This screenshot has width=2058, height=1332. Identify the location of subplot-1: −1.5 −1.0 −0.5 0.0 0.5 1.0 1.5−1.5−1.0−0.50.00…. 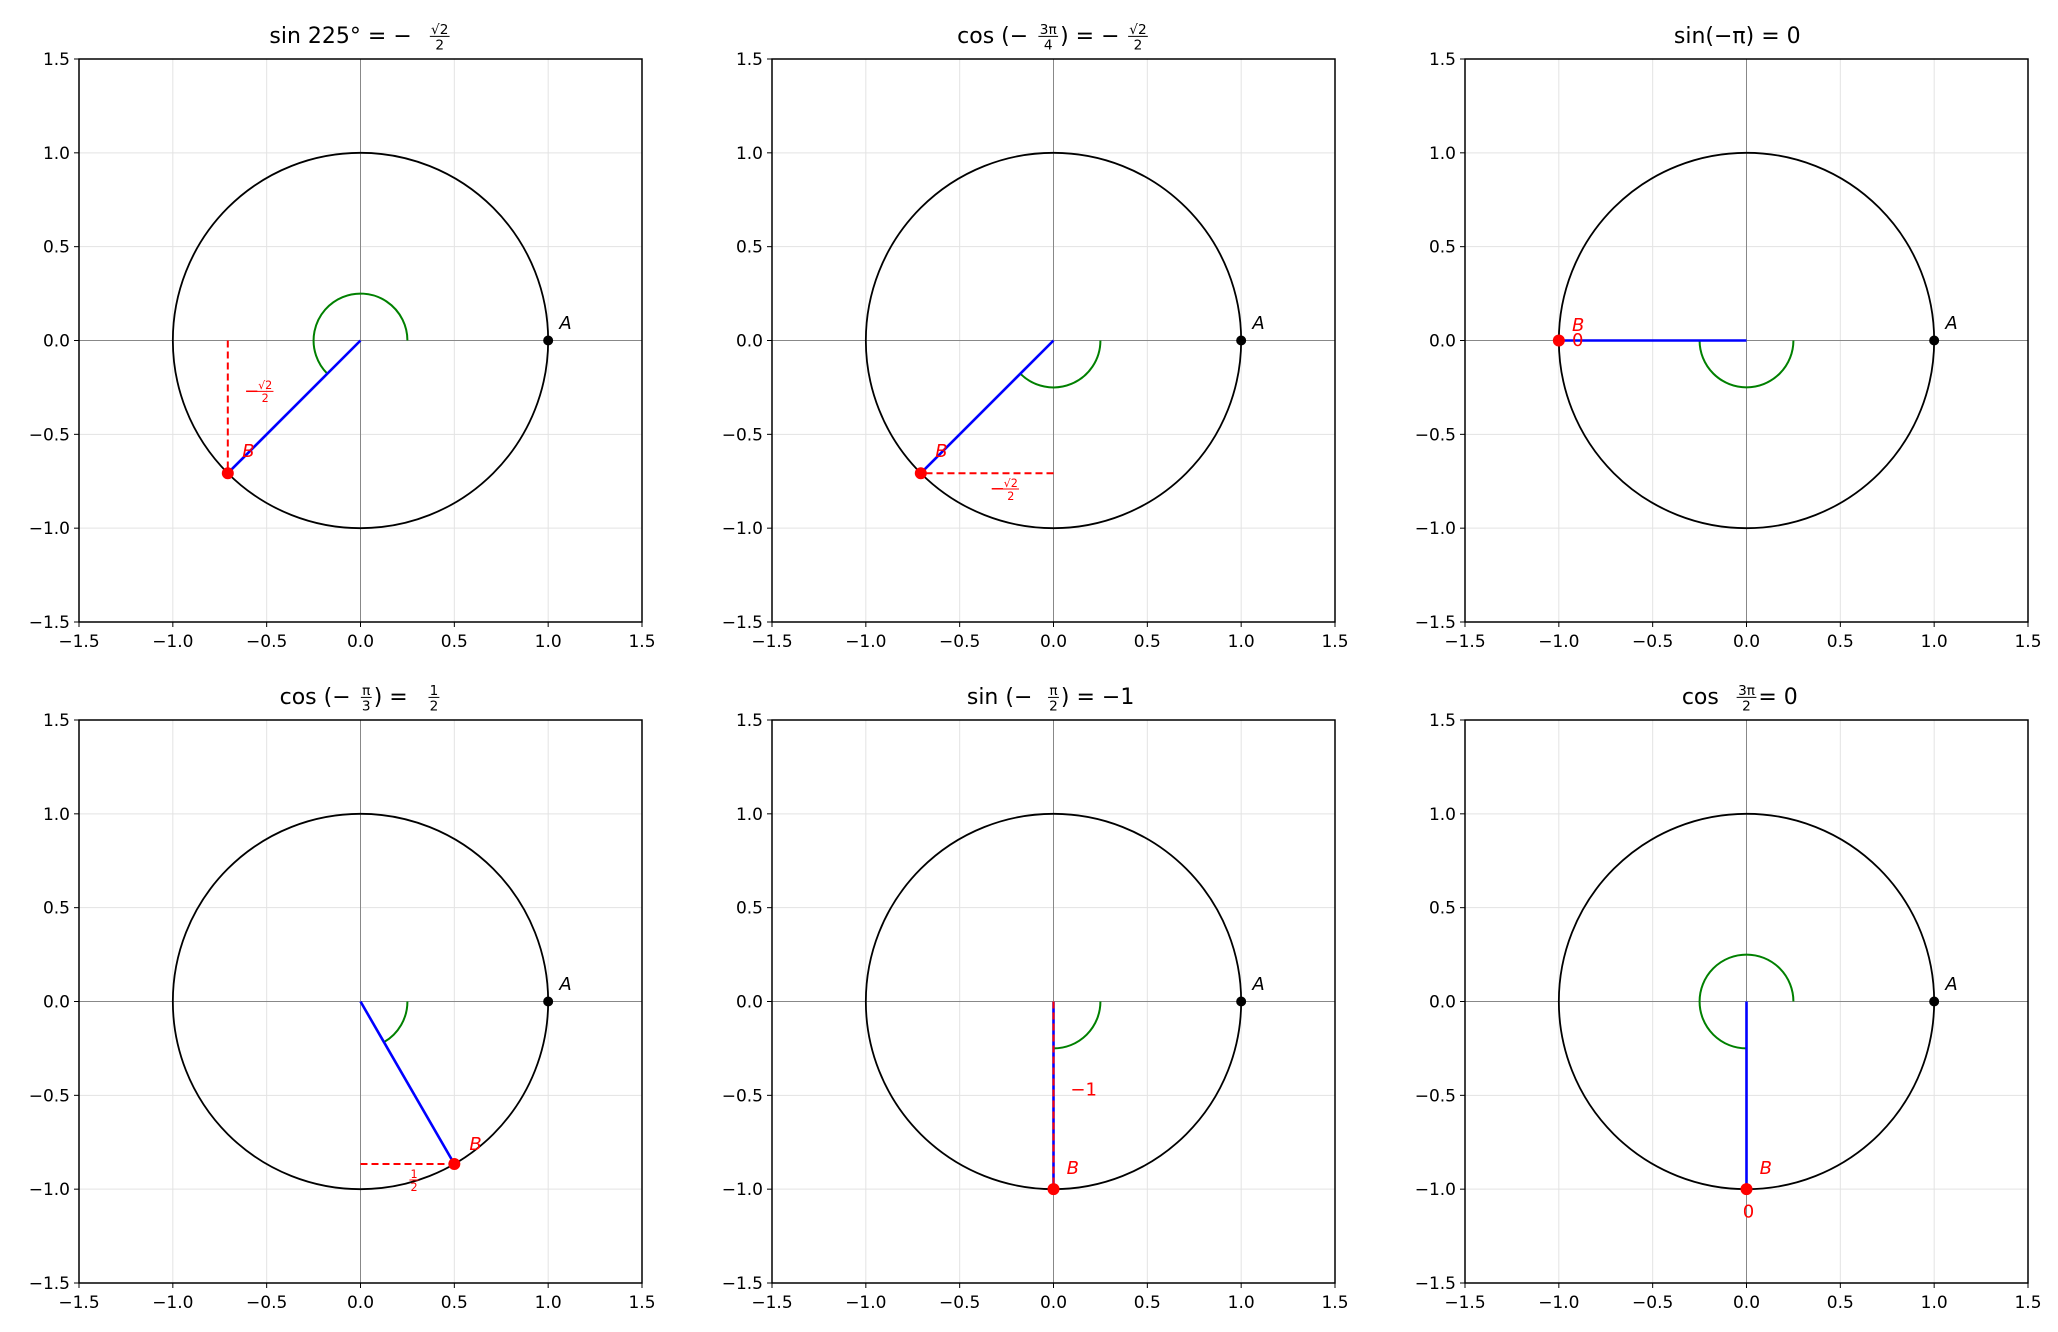
(342, 337).